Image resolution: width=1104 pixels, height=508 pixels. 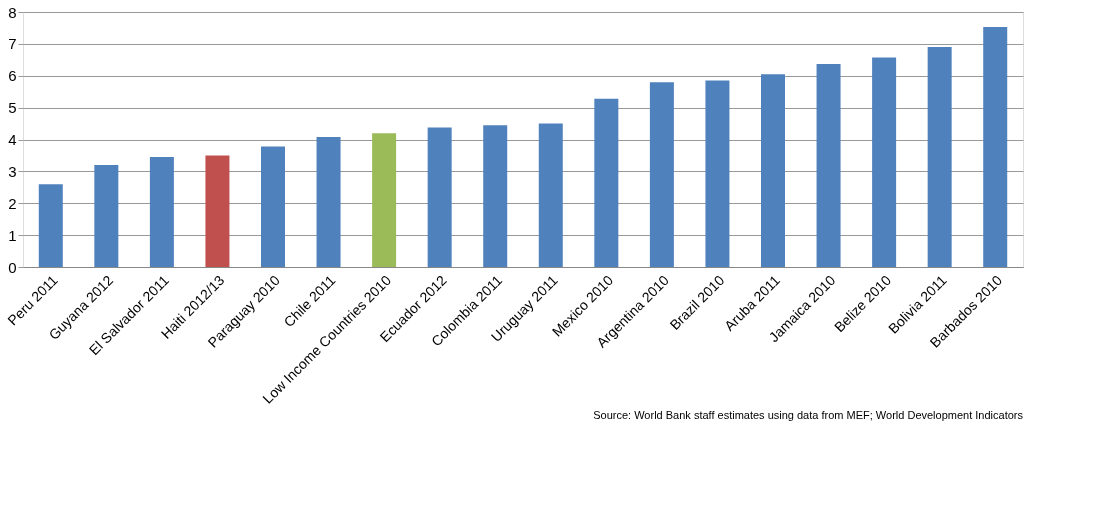 What do you see at coordinates (808, 415) in the screenshot?
I see `source-note: Source: World Bank staff estimates using data from MEF; World Development Indicators` at bounding box center [808, 415].